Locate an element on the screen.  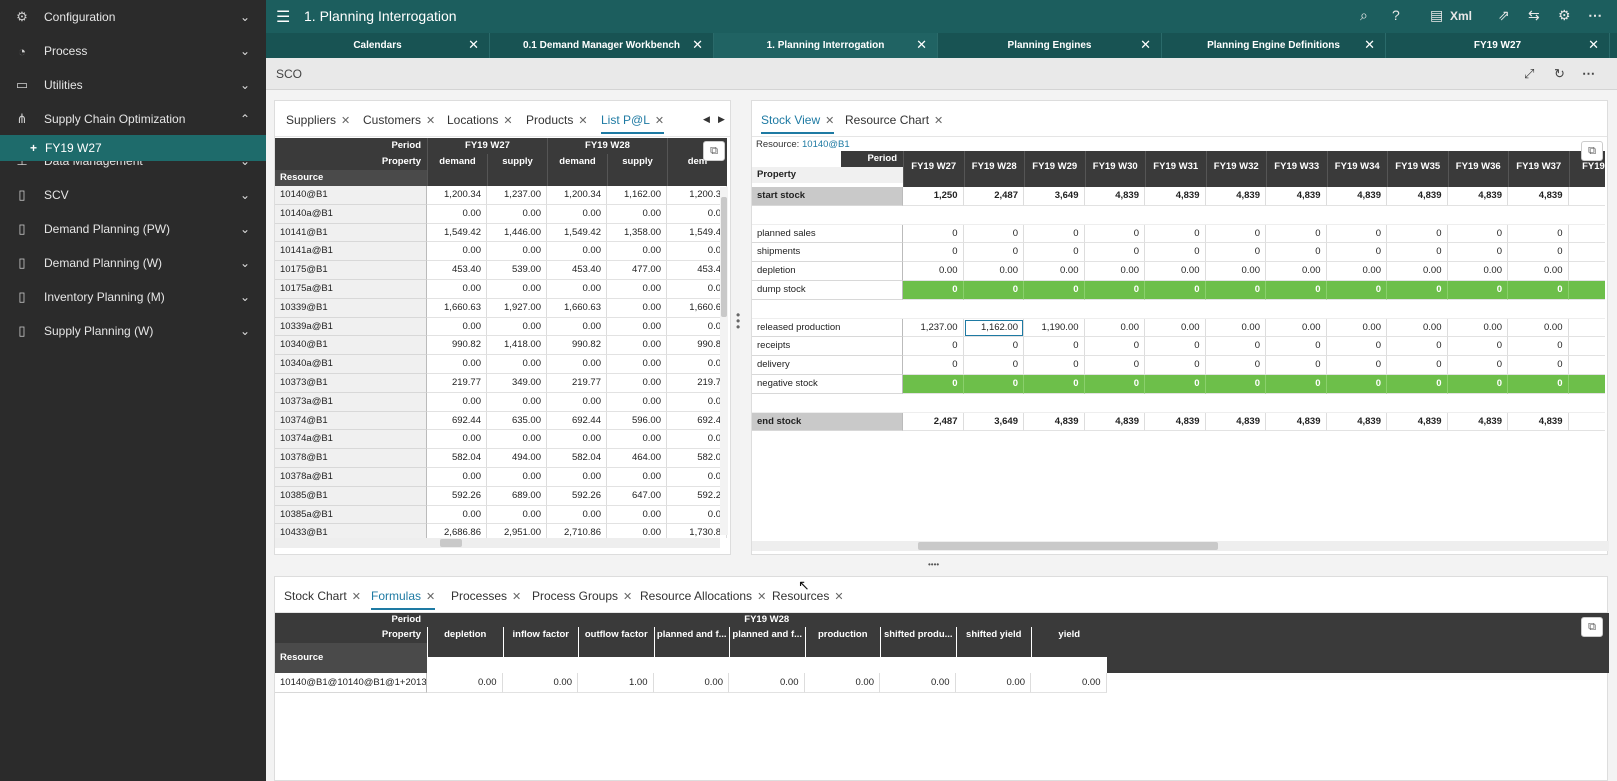
table-cell: 689.00 is located at coordinates (517, 496).